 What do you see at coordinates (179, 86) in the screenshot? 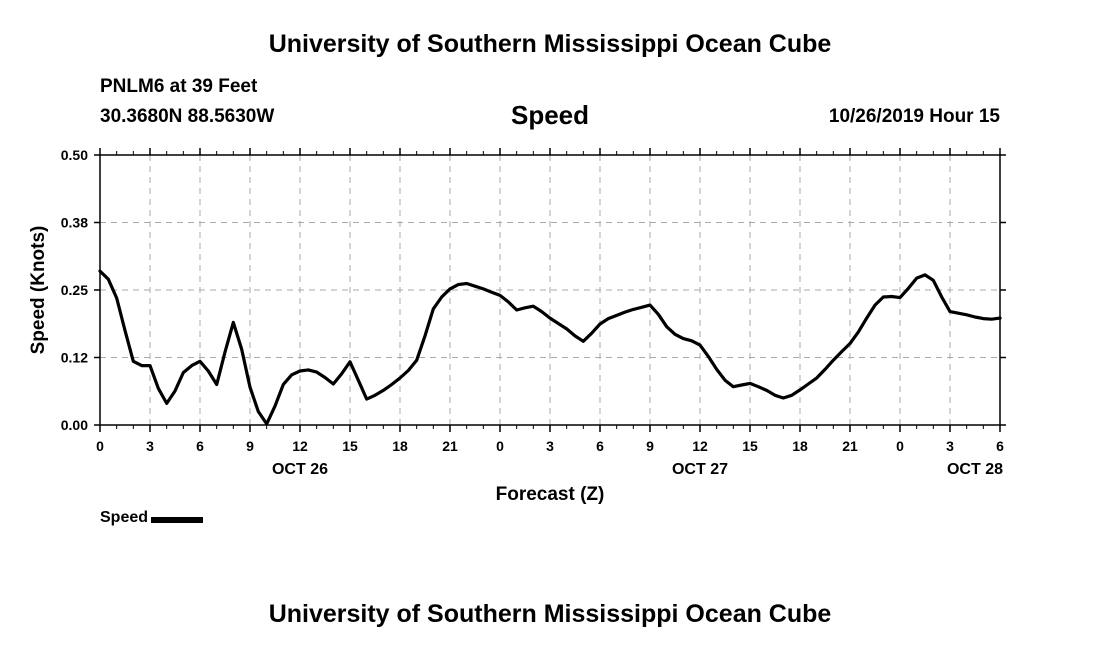
I see `station-label: PNLM6 at 39 Feet` at bounding box center [179, 86].